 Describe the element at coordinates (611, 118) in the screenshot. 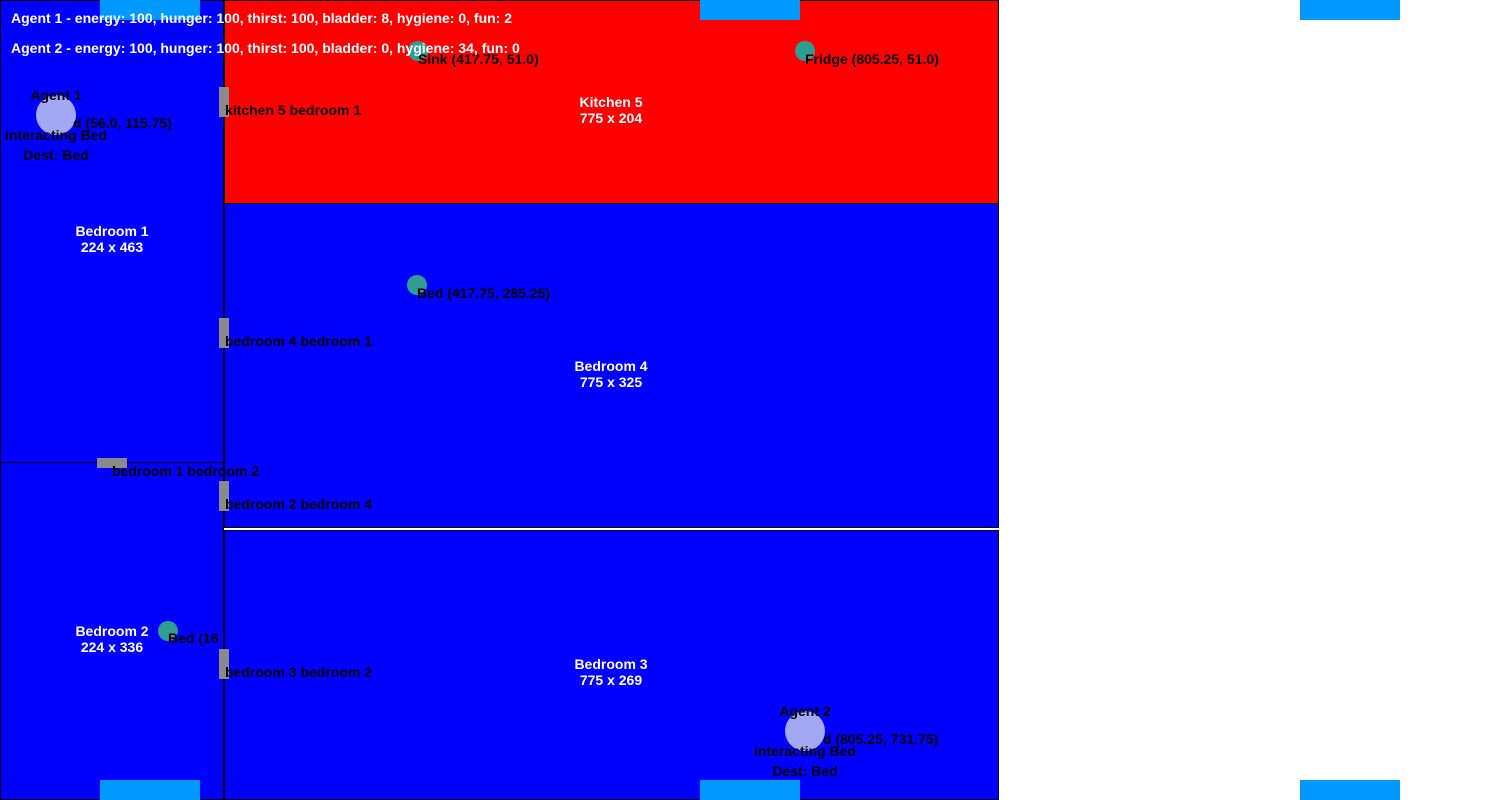

I see `room-size: 775 x 204` at that location.